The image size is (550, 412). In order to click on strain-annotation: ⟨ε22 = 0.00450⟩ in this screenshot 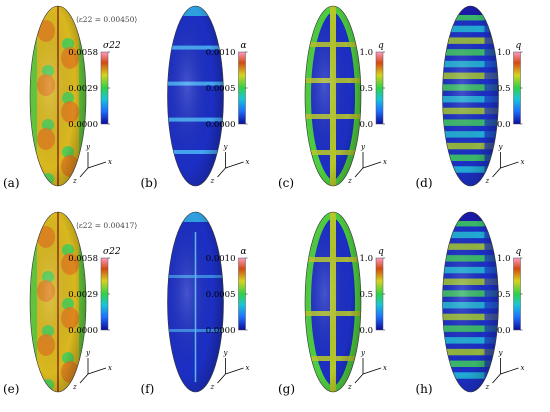, I will do `click(106, 19)`.